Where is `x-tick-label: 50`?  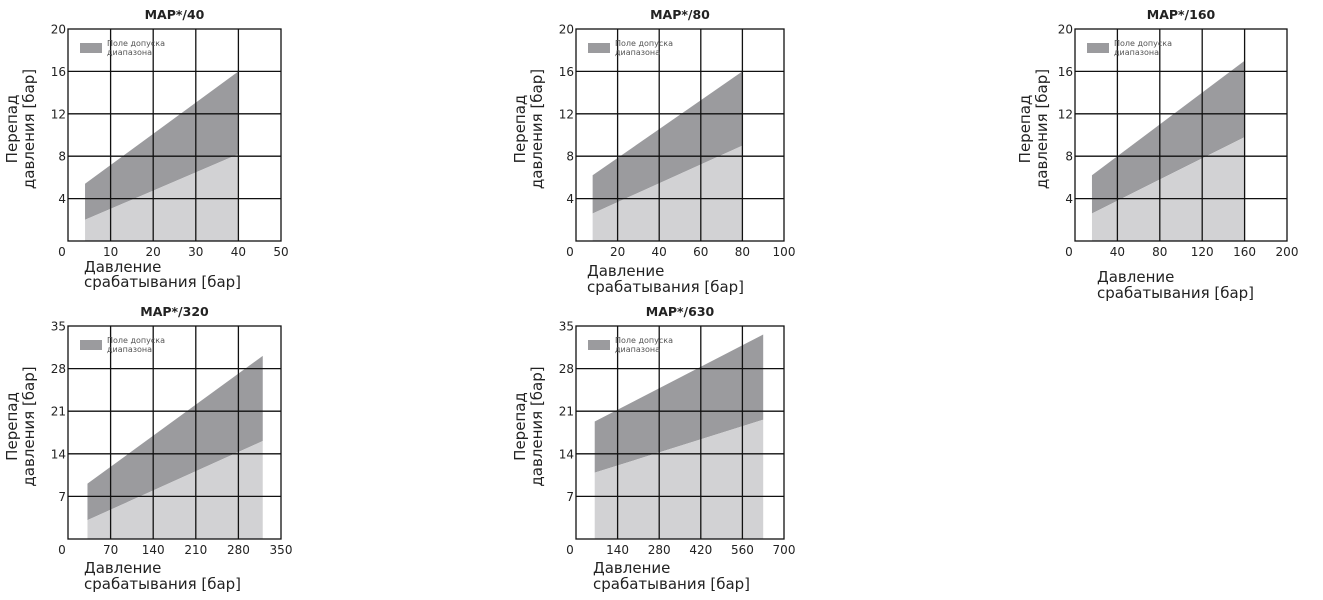 x-tick-label: 50 is located at coordinates (280, 252).